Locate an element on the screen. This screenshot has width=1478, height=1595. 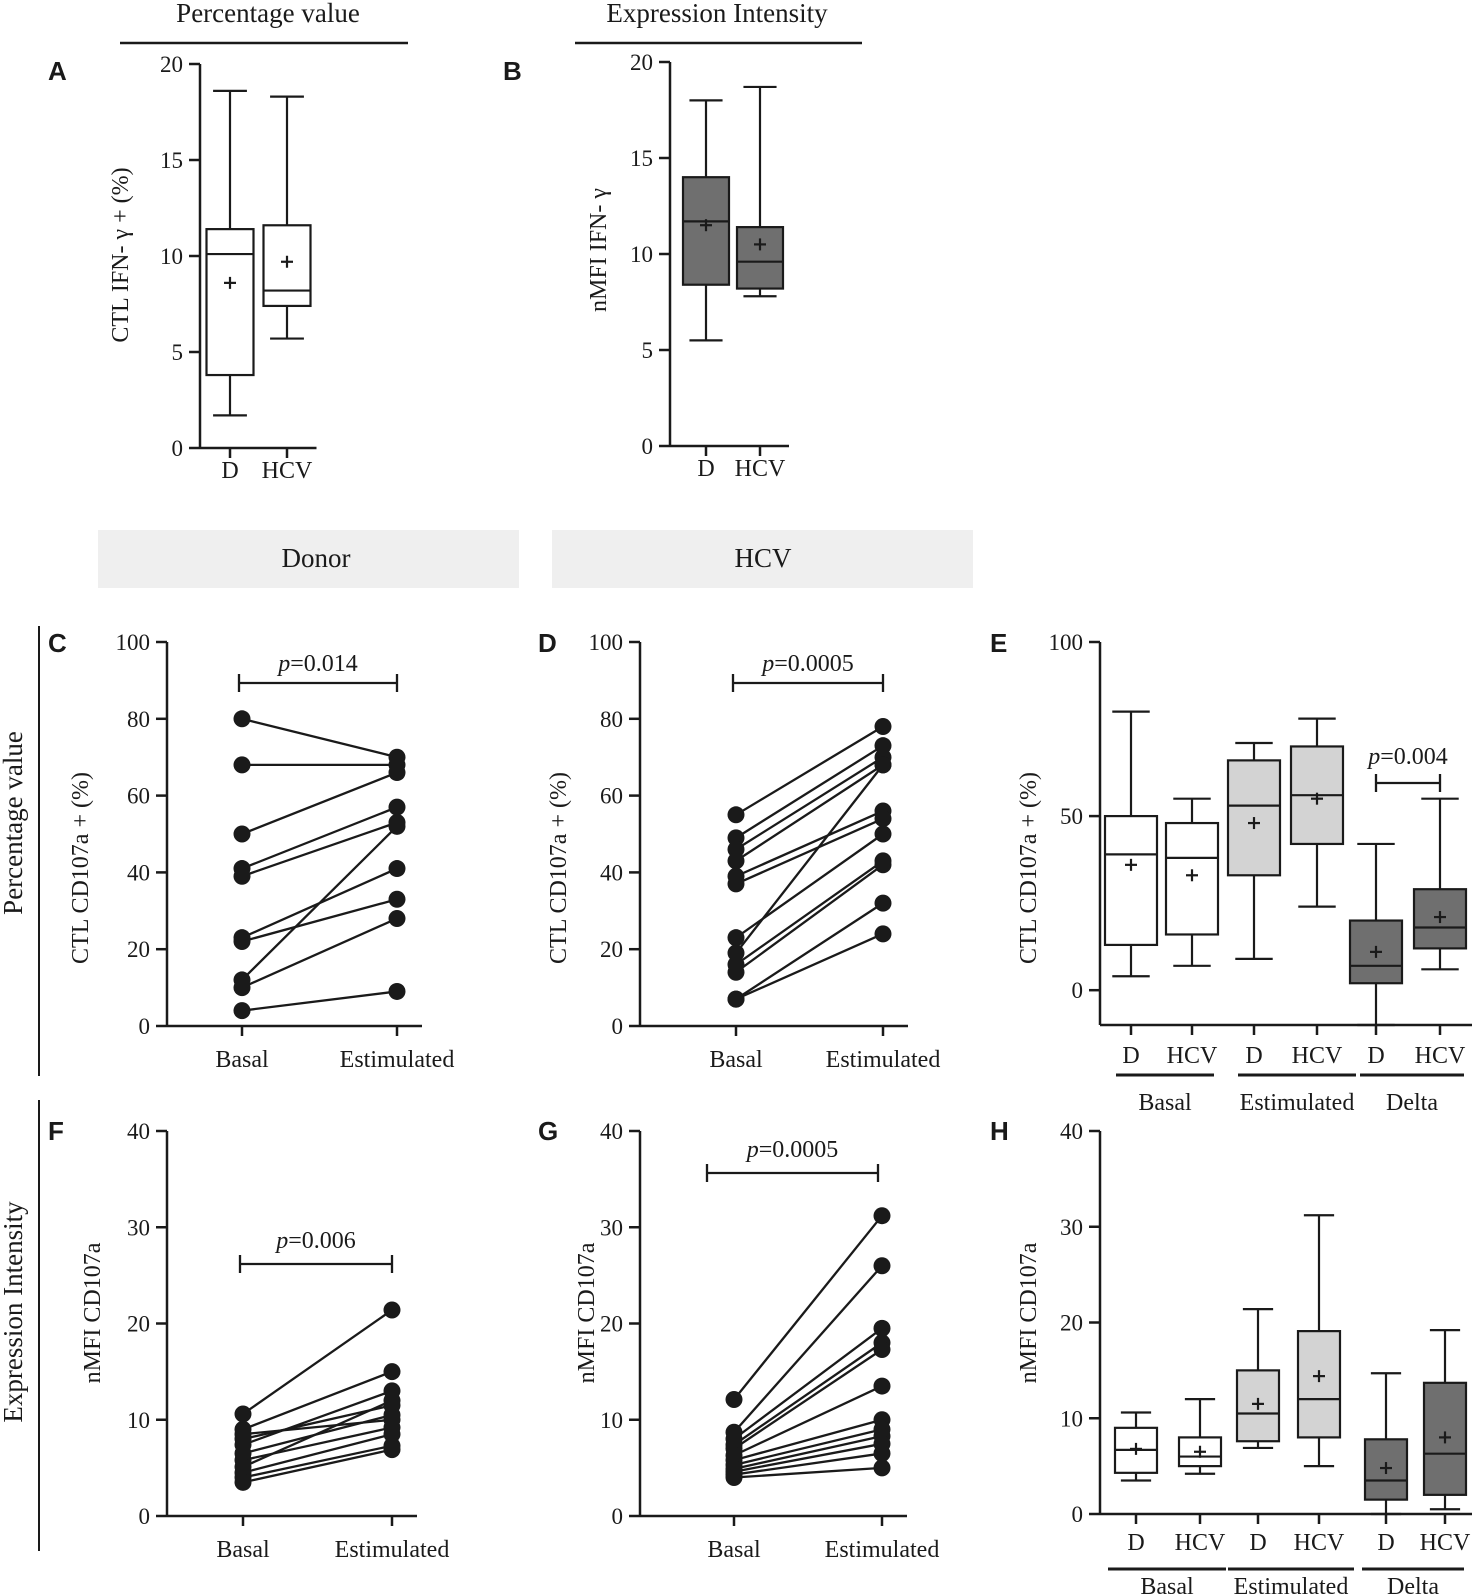
p-value-label: p=0.004 is located at coordinates (1407, 757).